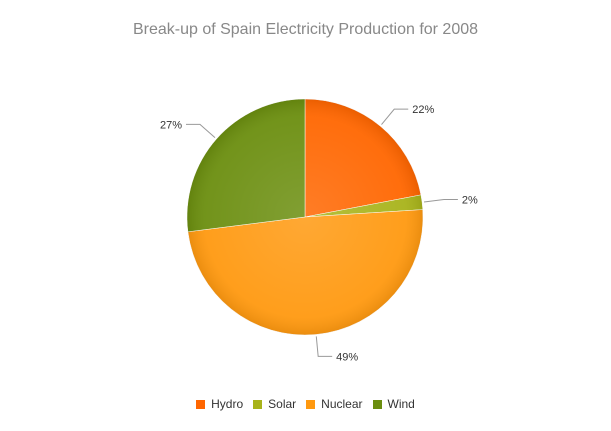  What do you see at coordinates (227, 404) in the screenshot?
I see `legend-label: Hydro` at bounding box center [227, 404].